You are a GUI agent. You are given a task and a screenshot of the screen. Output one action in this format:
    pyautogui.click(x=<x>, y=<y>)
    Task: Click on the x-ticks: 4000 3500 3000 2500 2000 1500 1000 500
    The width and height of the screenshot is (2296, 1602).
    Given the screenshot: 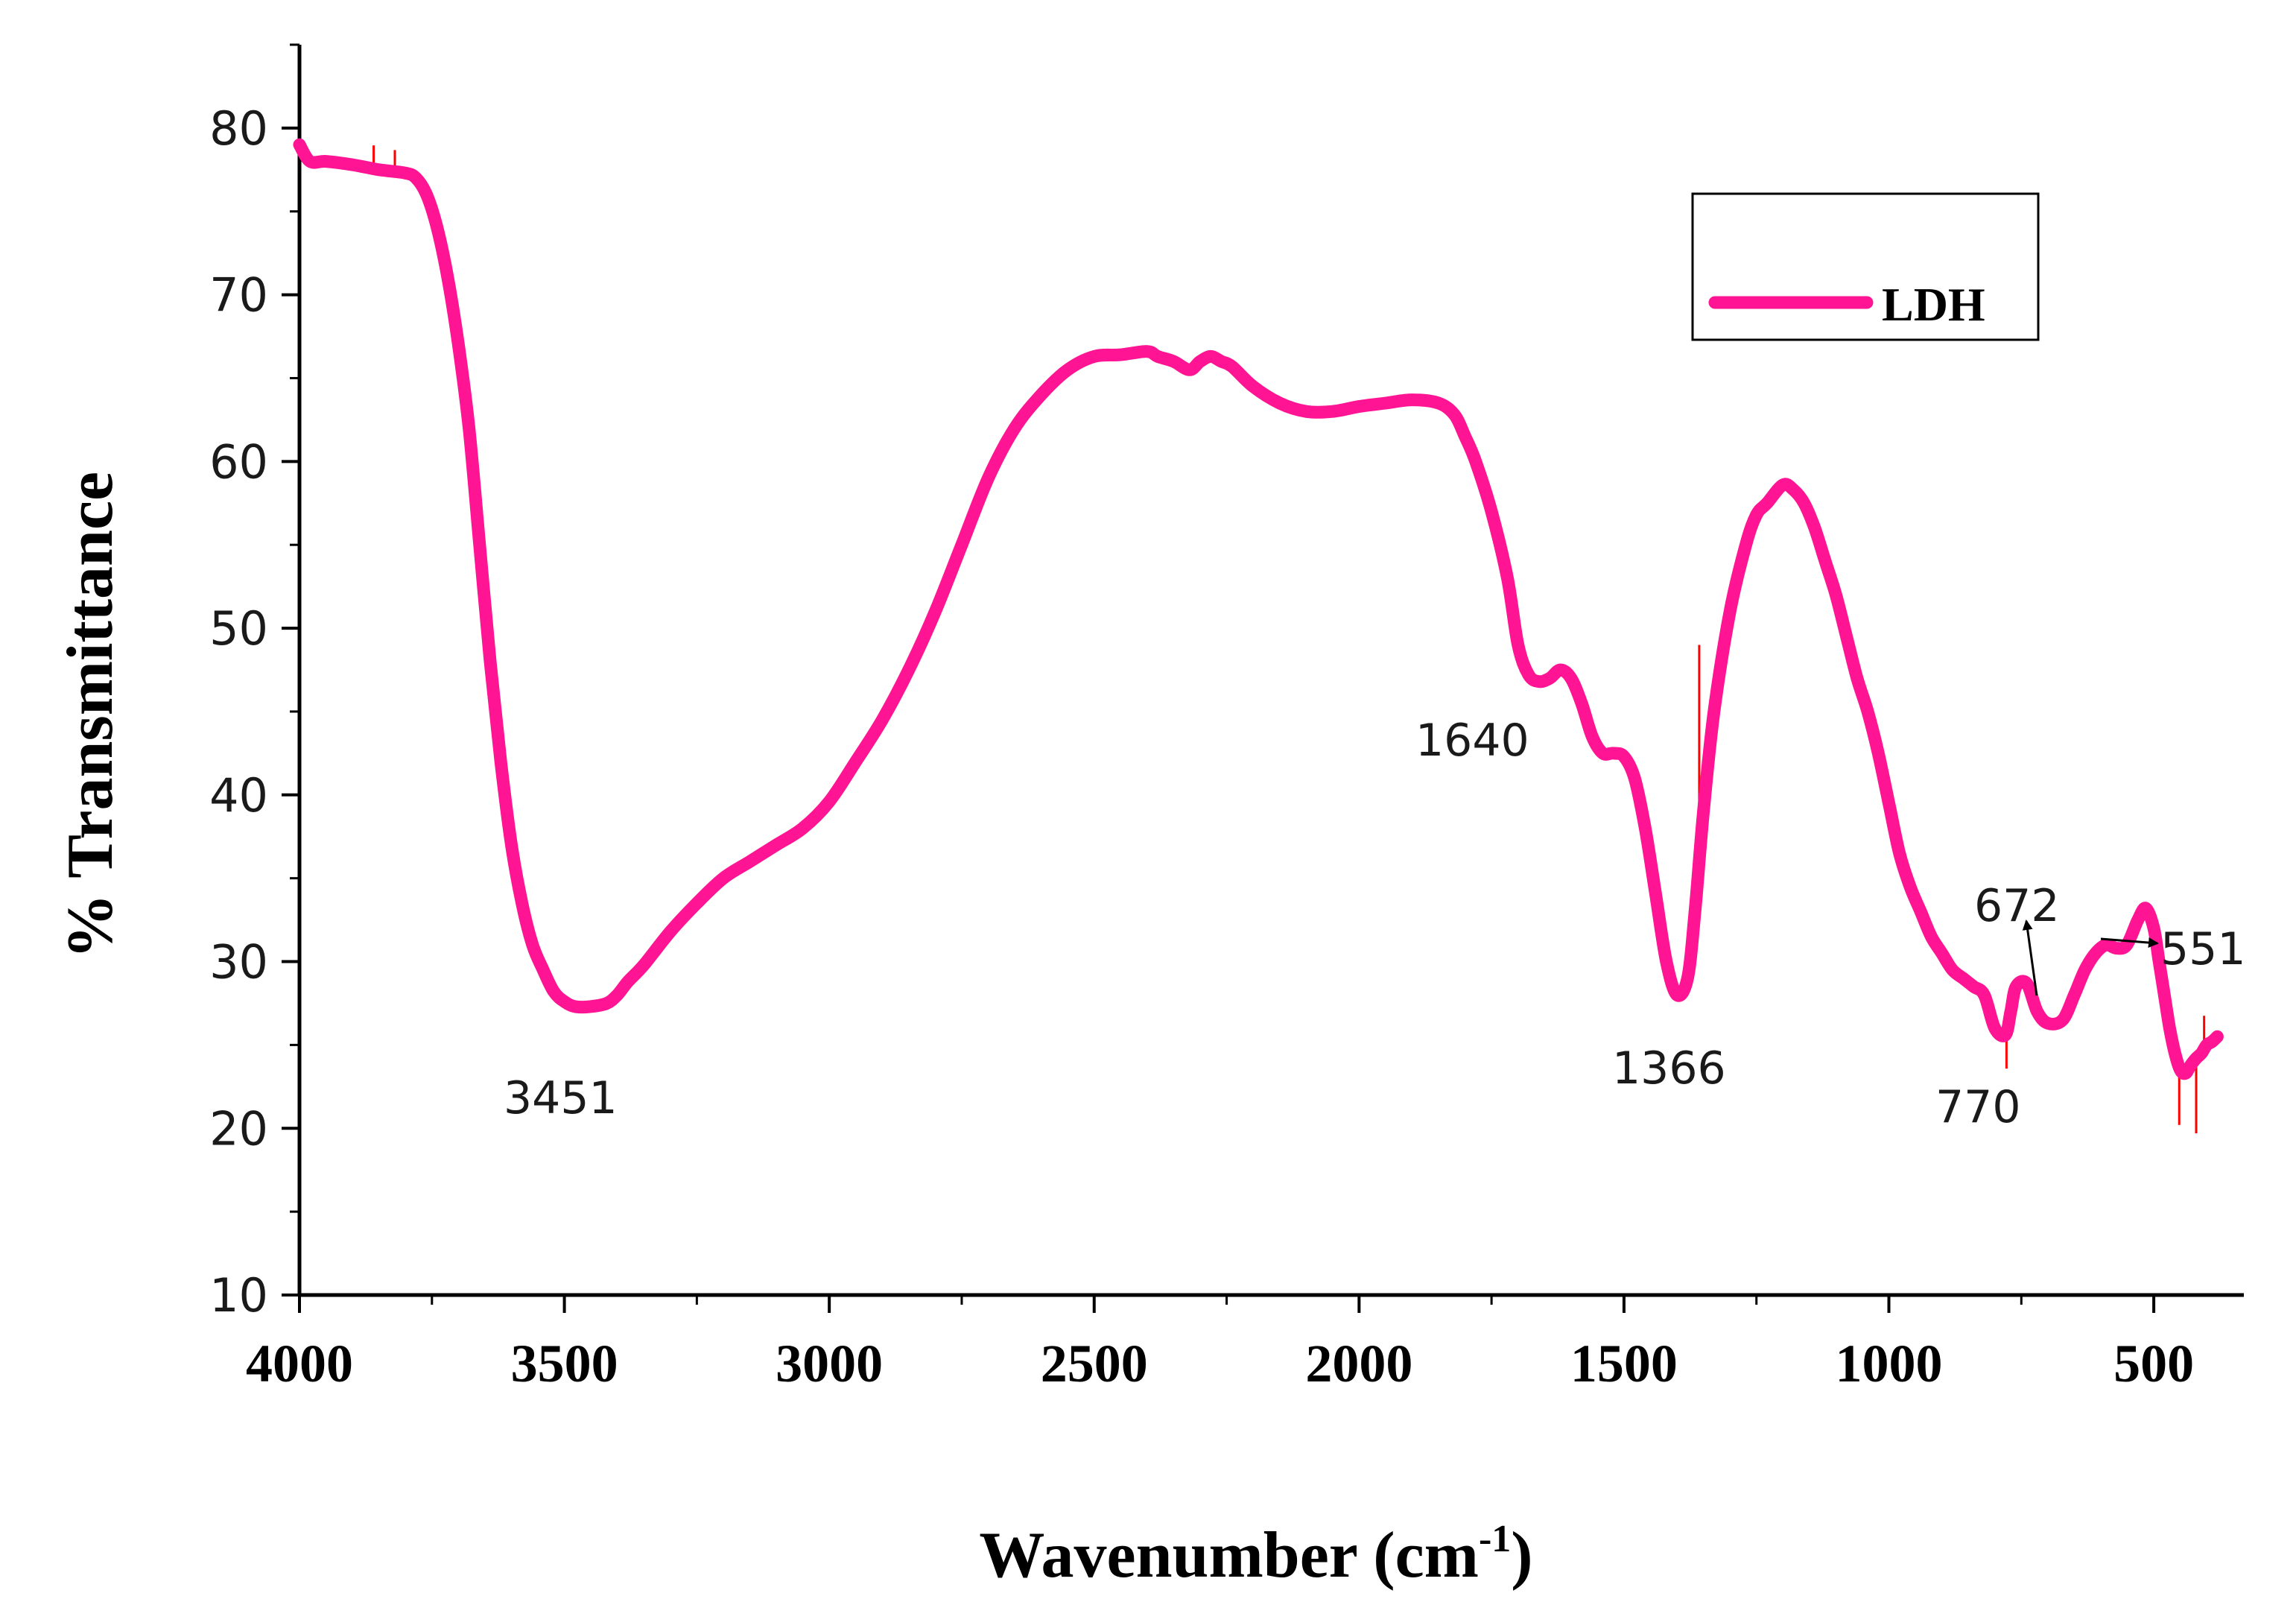 What is the action you would take?
    pyautogui.click(x=1220, y=1344)
    